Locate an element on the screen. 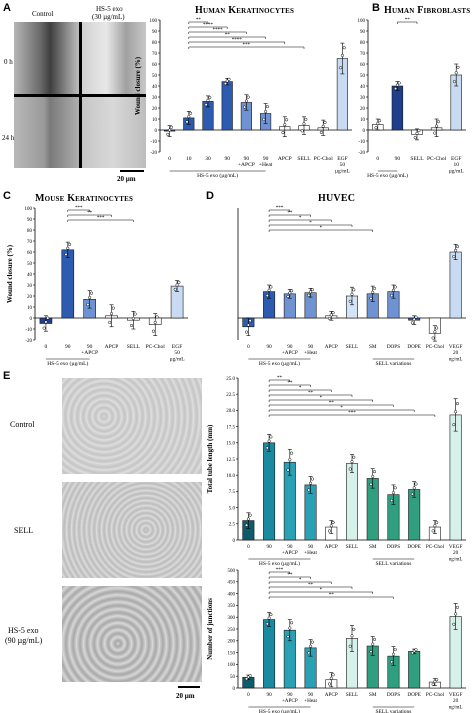 This screenshot has height=713, width=474. y-tick-label: 300 is located at coordinates (232, 618).